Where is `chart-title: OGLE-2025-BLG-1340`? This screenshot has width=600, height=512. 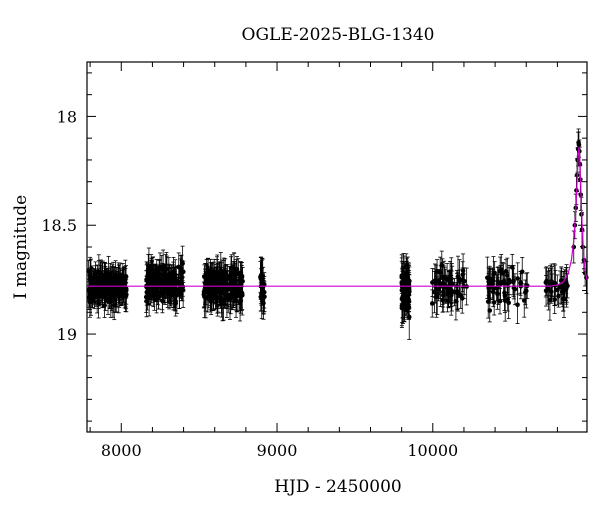 chart-title: OGLE-2025-BLG-1340 is located at coordinates (338, 35).